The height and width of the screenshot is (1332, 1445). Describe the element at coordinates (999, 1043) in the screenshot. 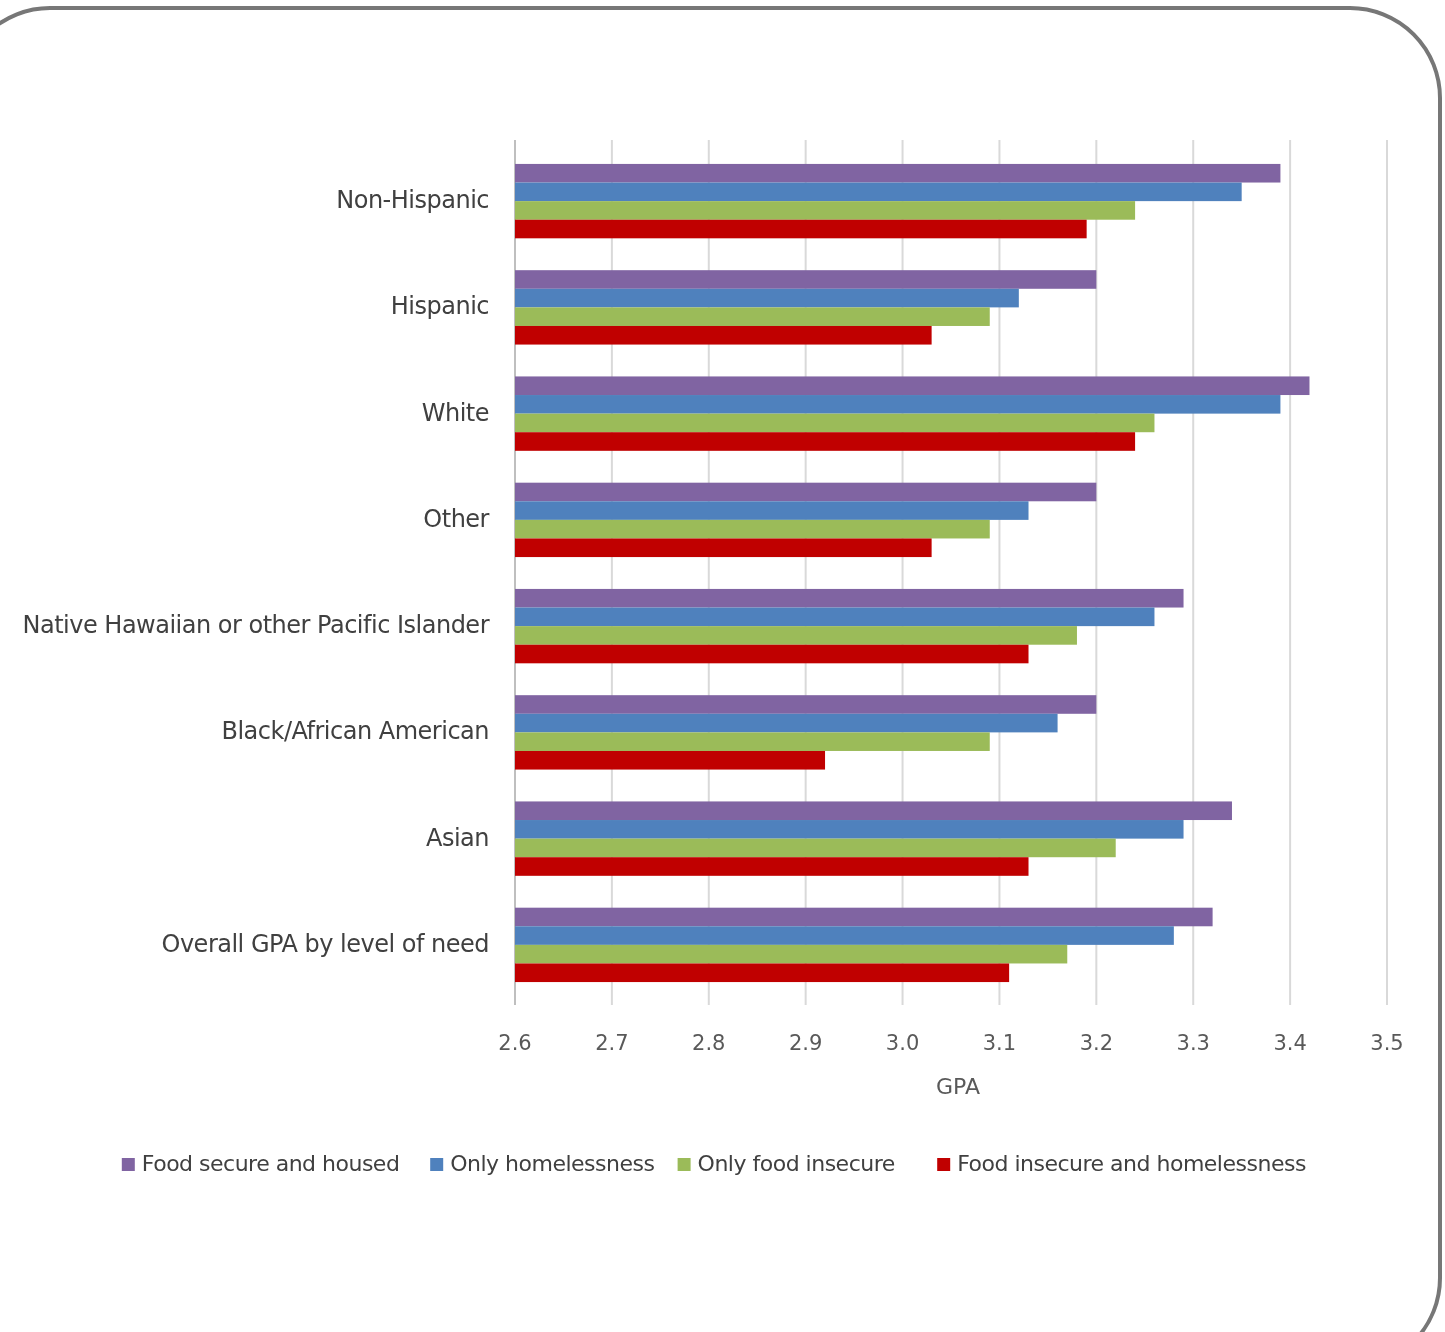

I see `x-tick-label: 3.1` at that location.